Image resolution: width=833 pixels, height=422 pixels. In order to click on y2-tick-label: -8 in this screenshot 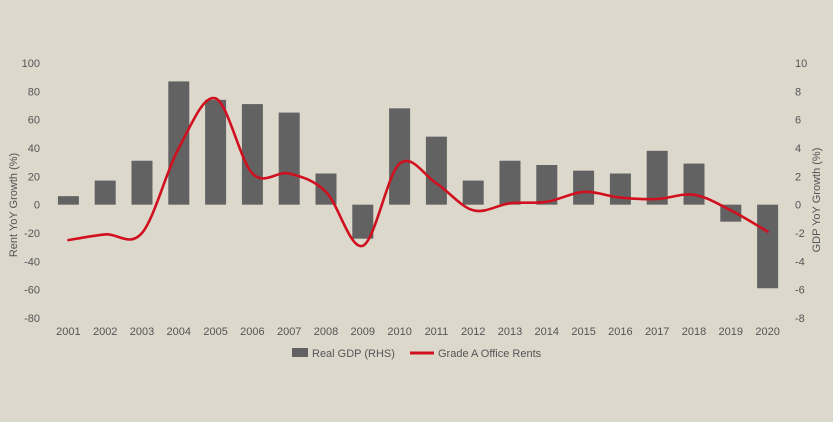, I will do `click(800, 319)`.